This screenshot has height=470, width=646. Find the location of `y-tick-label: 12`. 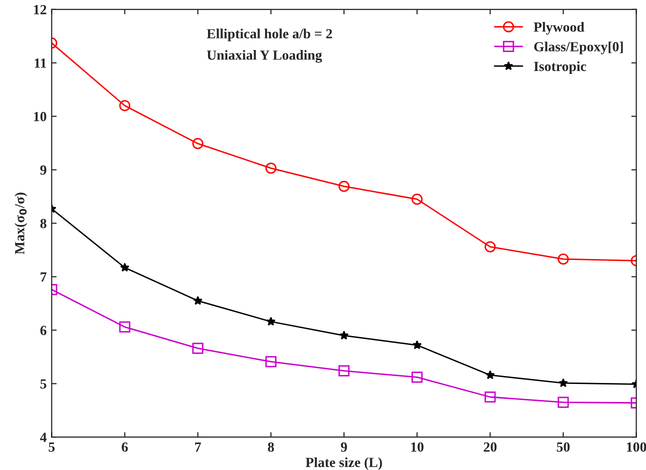

y-tick-label: 12 is located at coordinates (40, 9).